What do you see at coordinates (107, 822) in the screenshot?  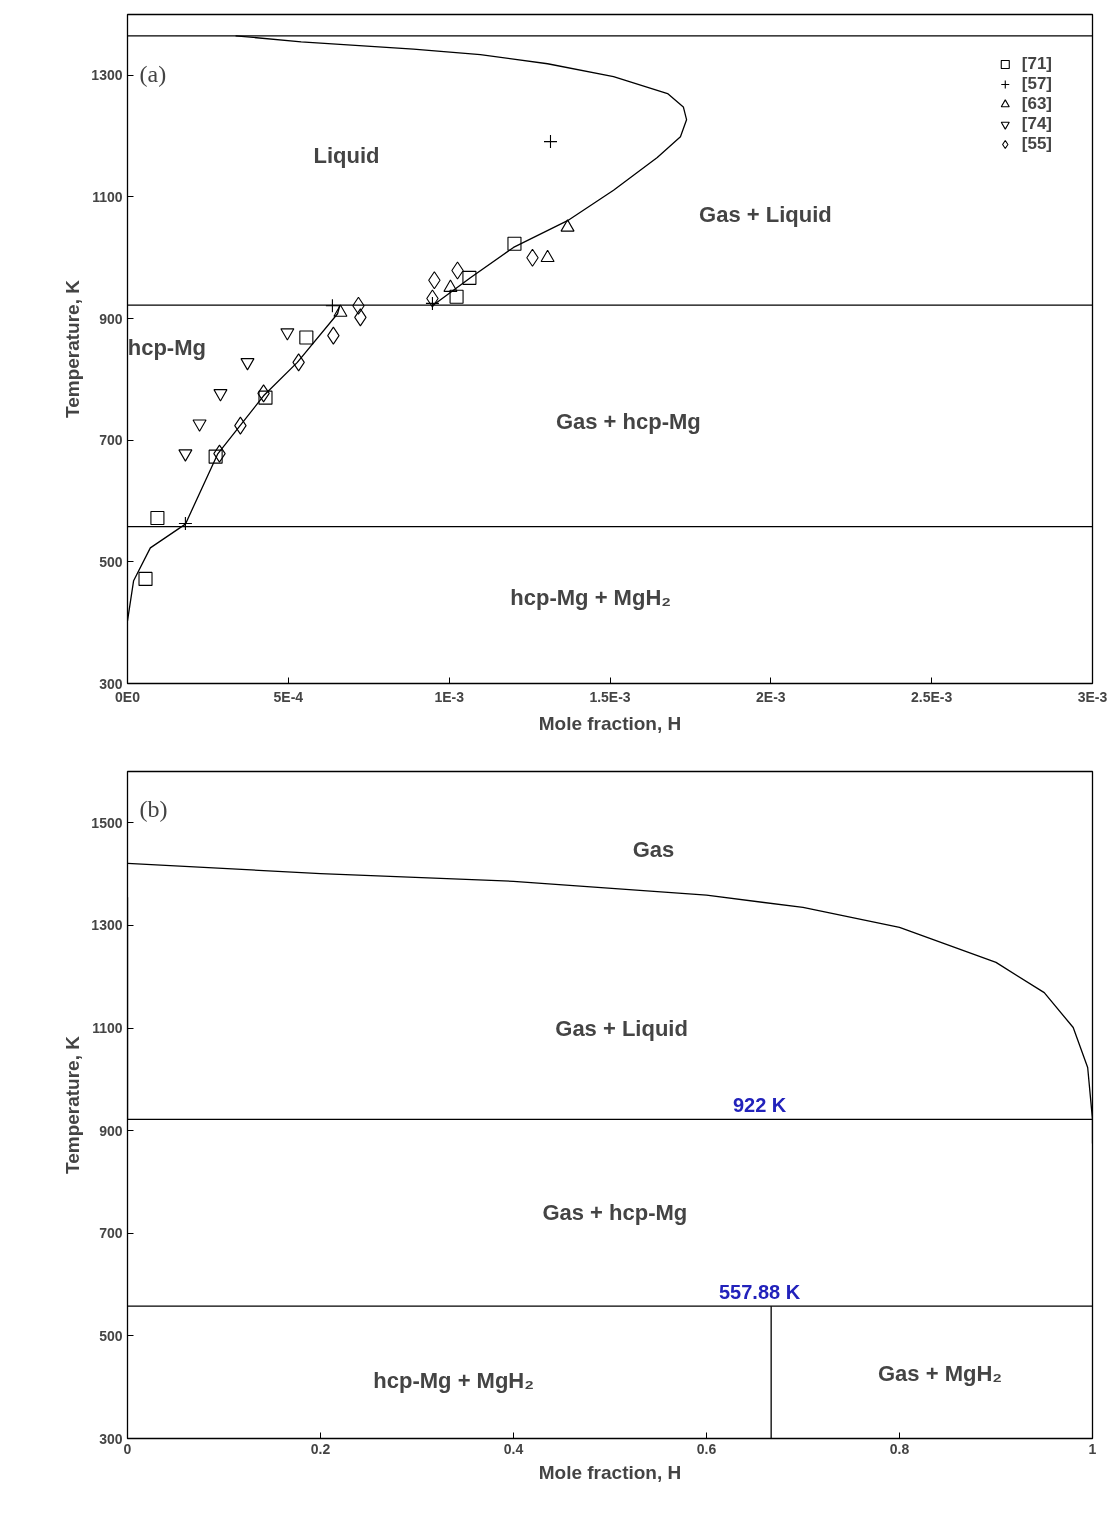 I see `y-tick-label: 1500` at bounding box center [107, 822].